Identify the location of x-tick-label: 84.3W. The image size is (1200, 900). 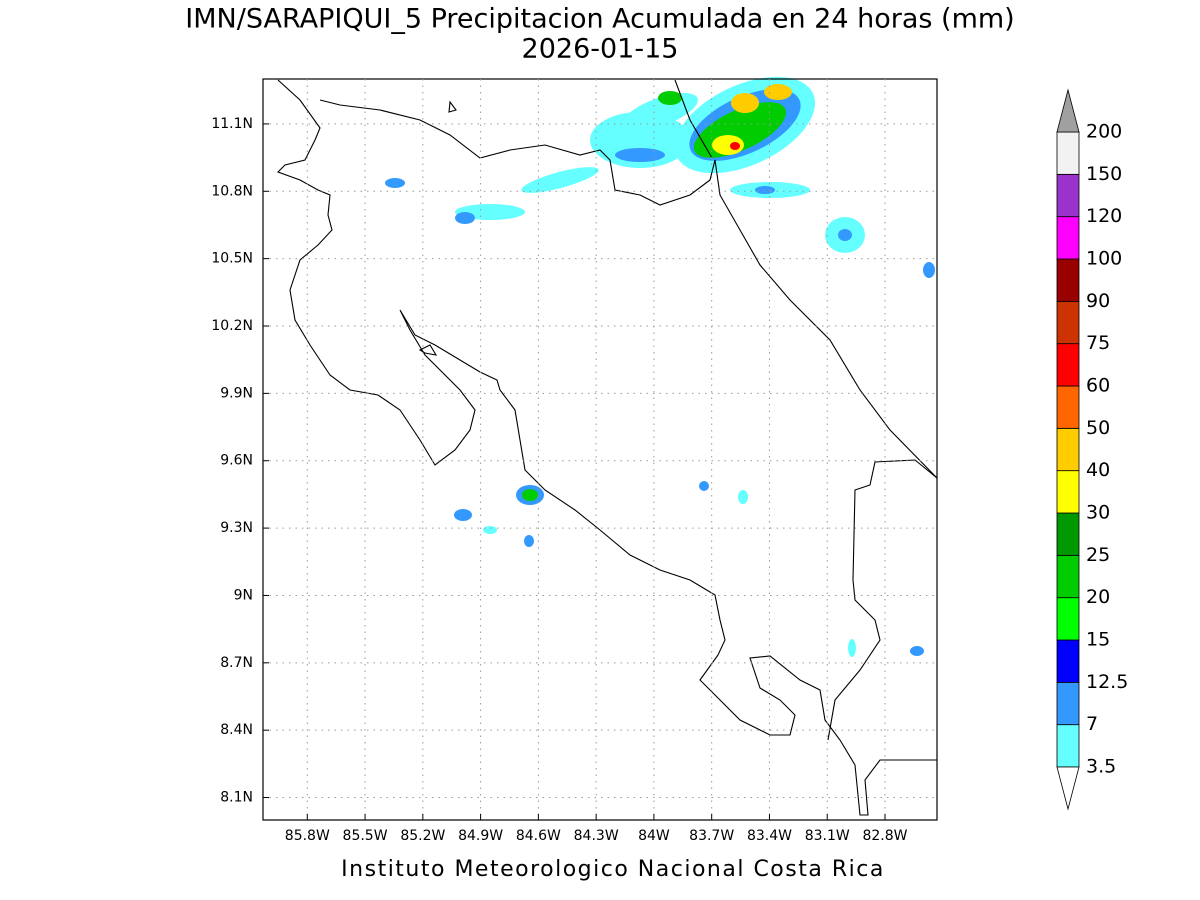
(596, 836).